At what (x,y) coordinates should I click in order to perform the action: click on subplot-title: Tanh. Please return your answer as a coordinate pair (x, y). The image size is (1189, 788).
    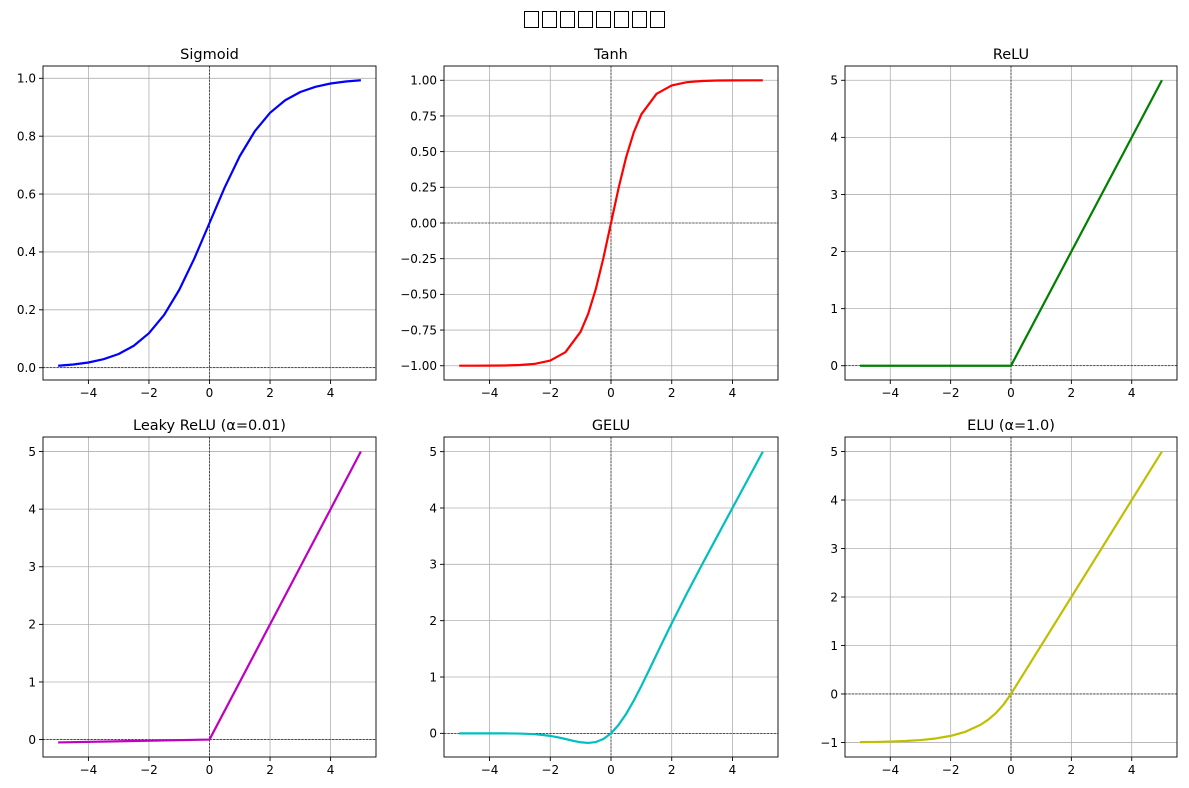
    Looking at the image, I should click on (610, 55).